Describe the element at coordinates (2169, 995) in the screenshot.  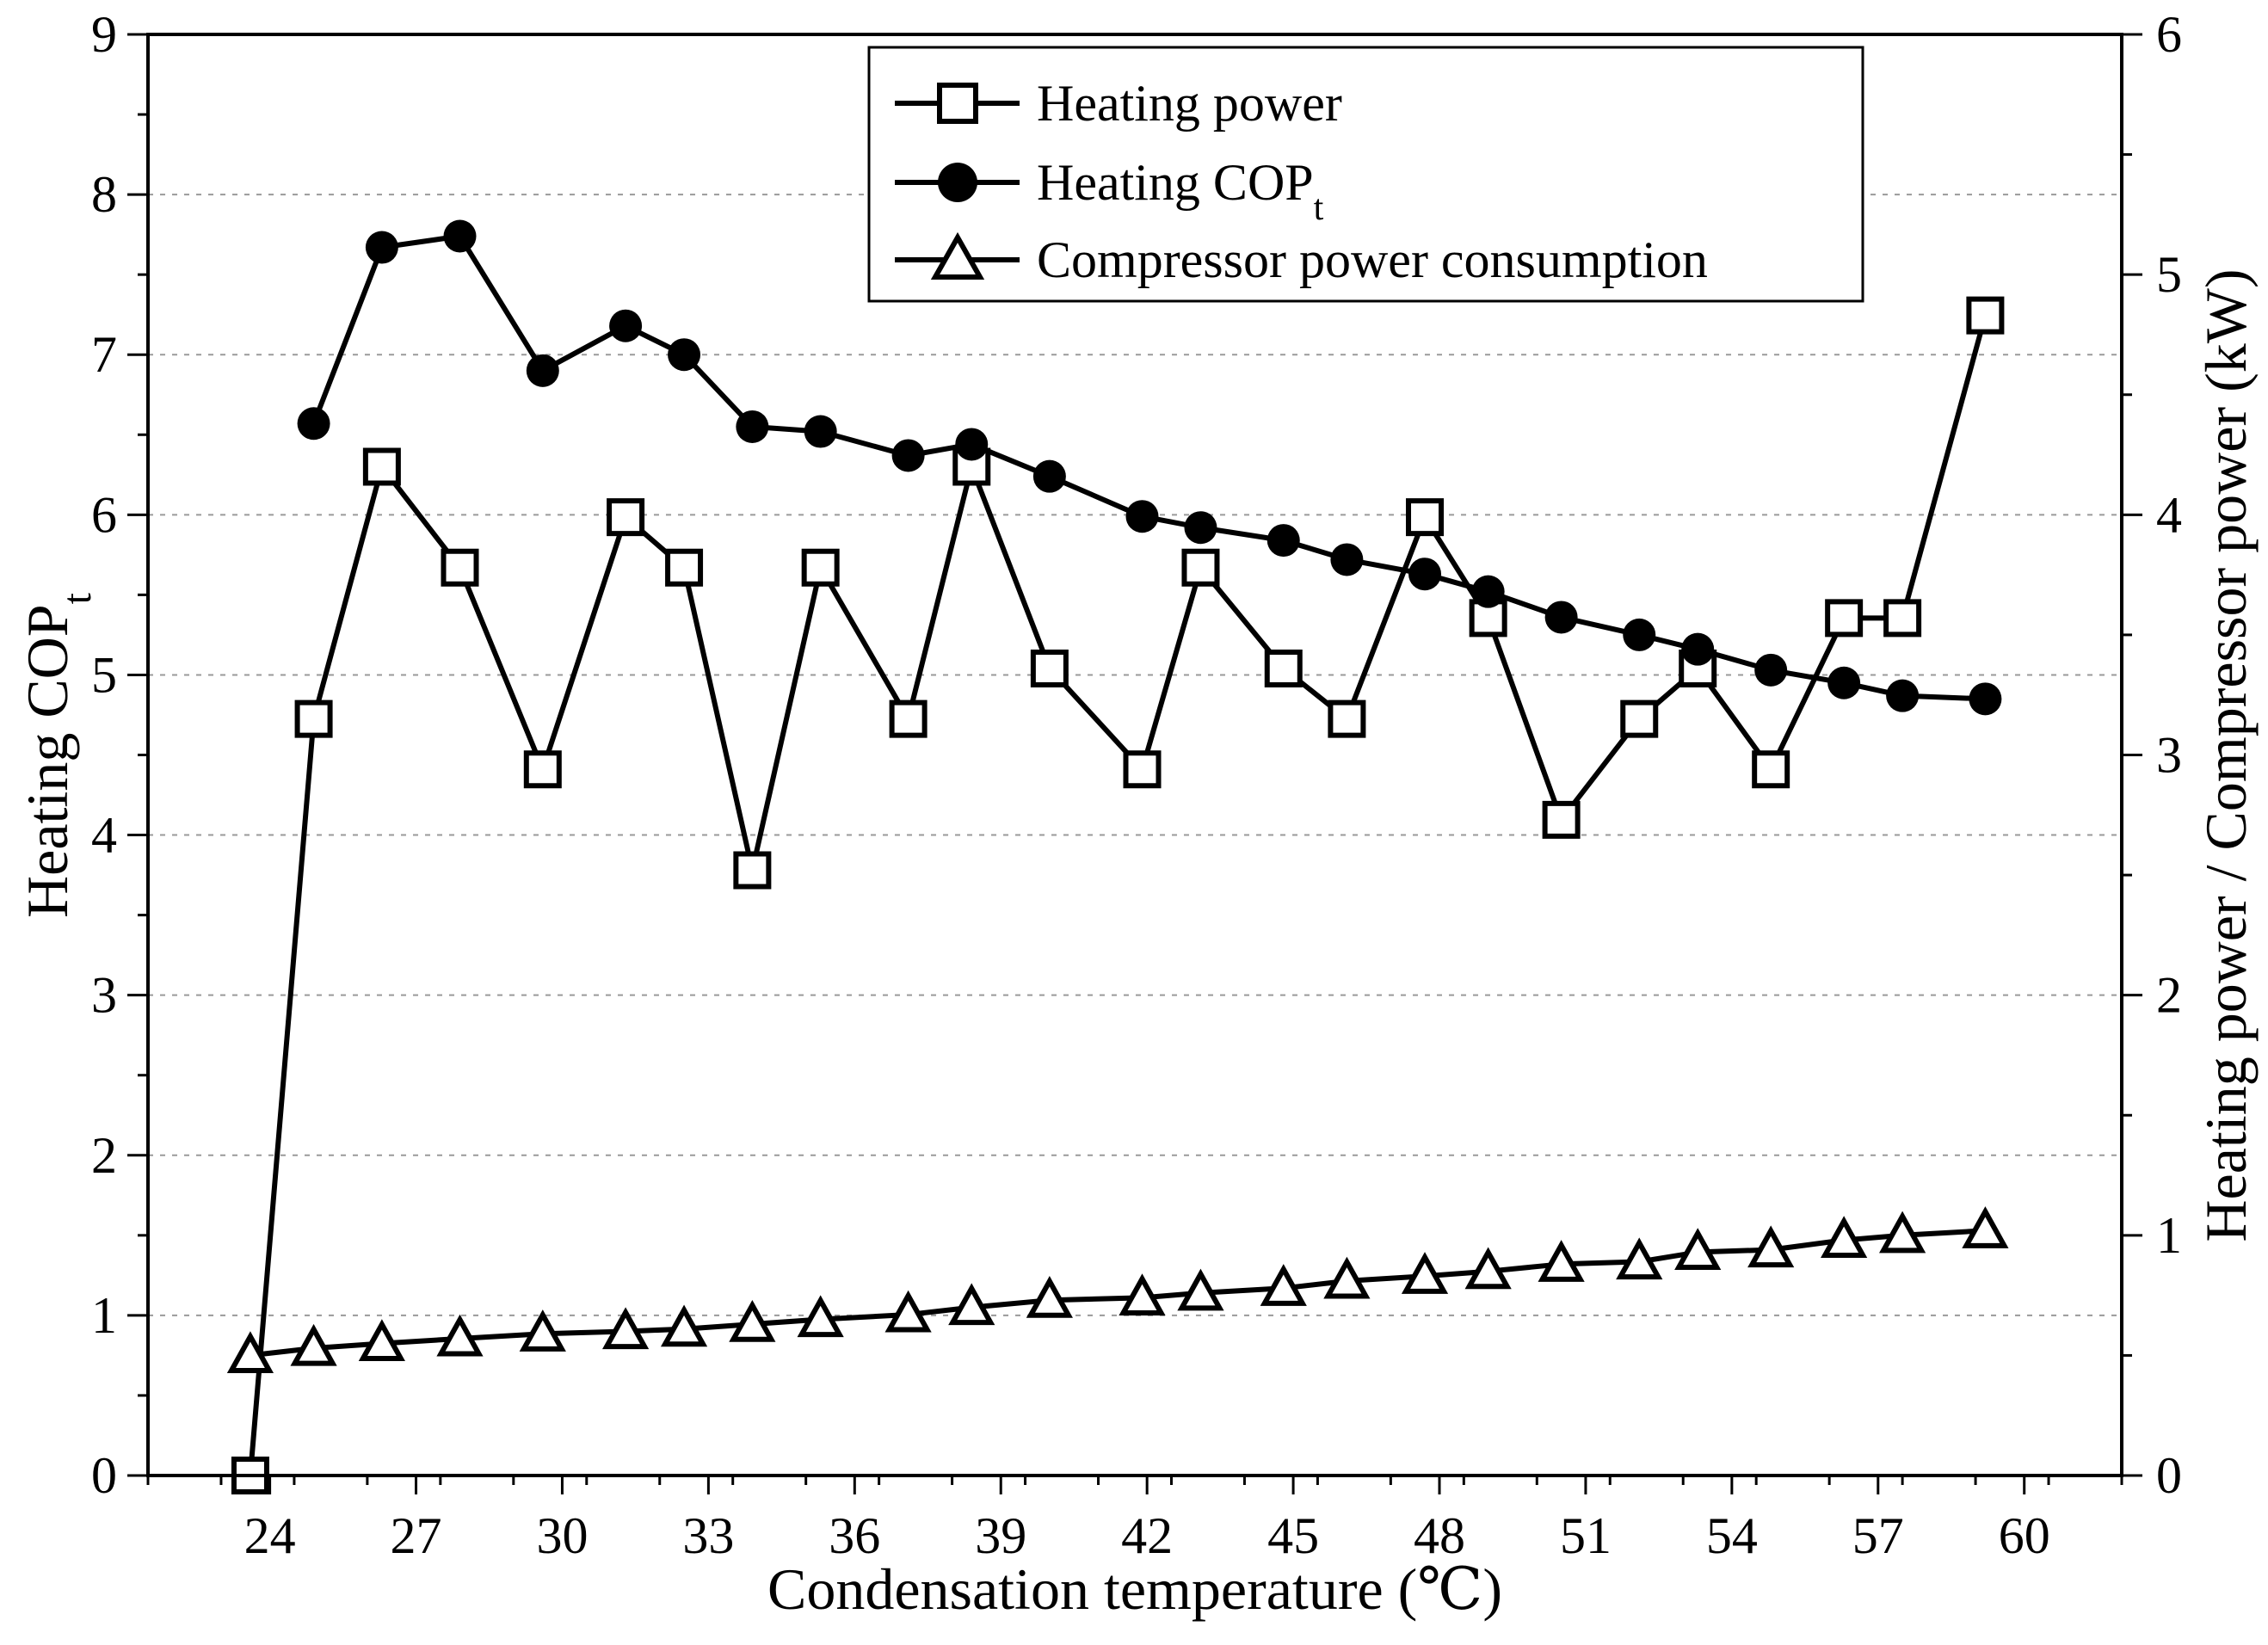
I see `right-tick-label: 2` at that location.